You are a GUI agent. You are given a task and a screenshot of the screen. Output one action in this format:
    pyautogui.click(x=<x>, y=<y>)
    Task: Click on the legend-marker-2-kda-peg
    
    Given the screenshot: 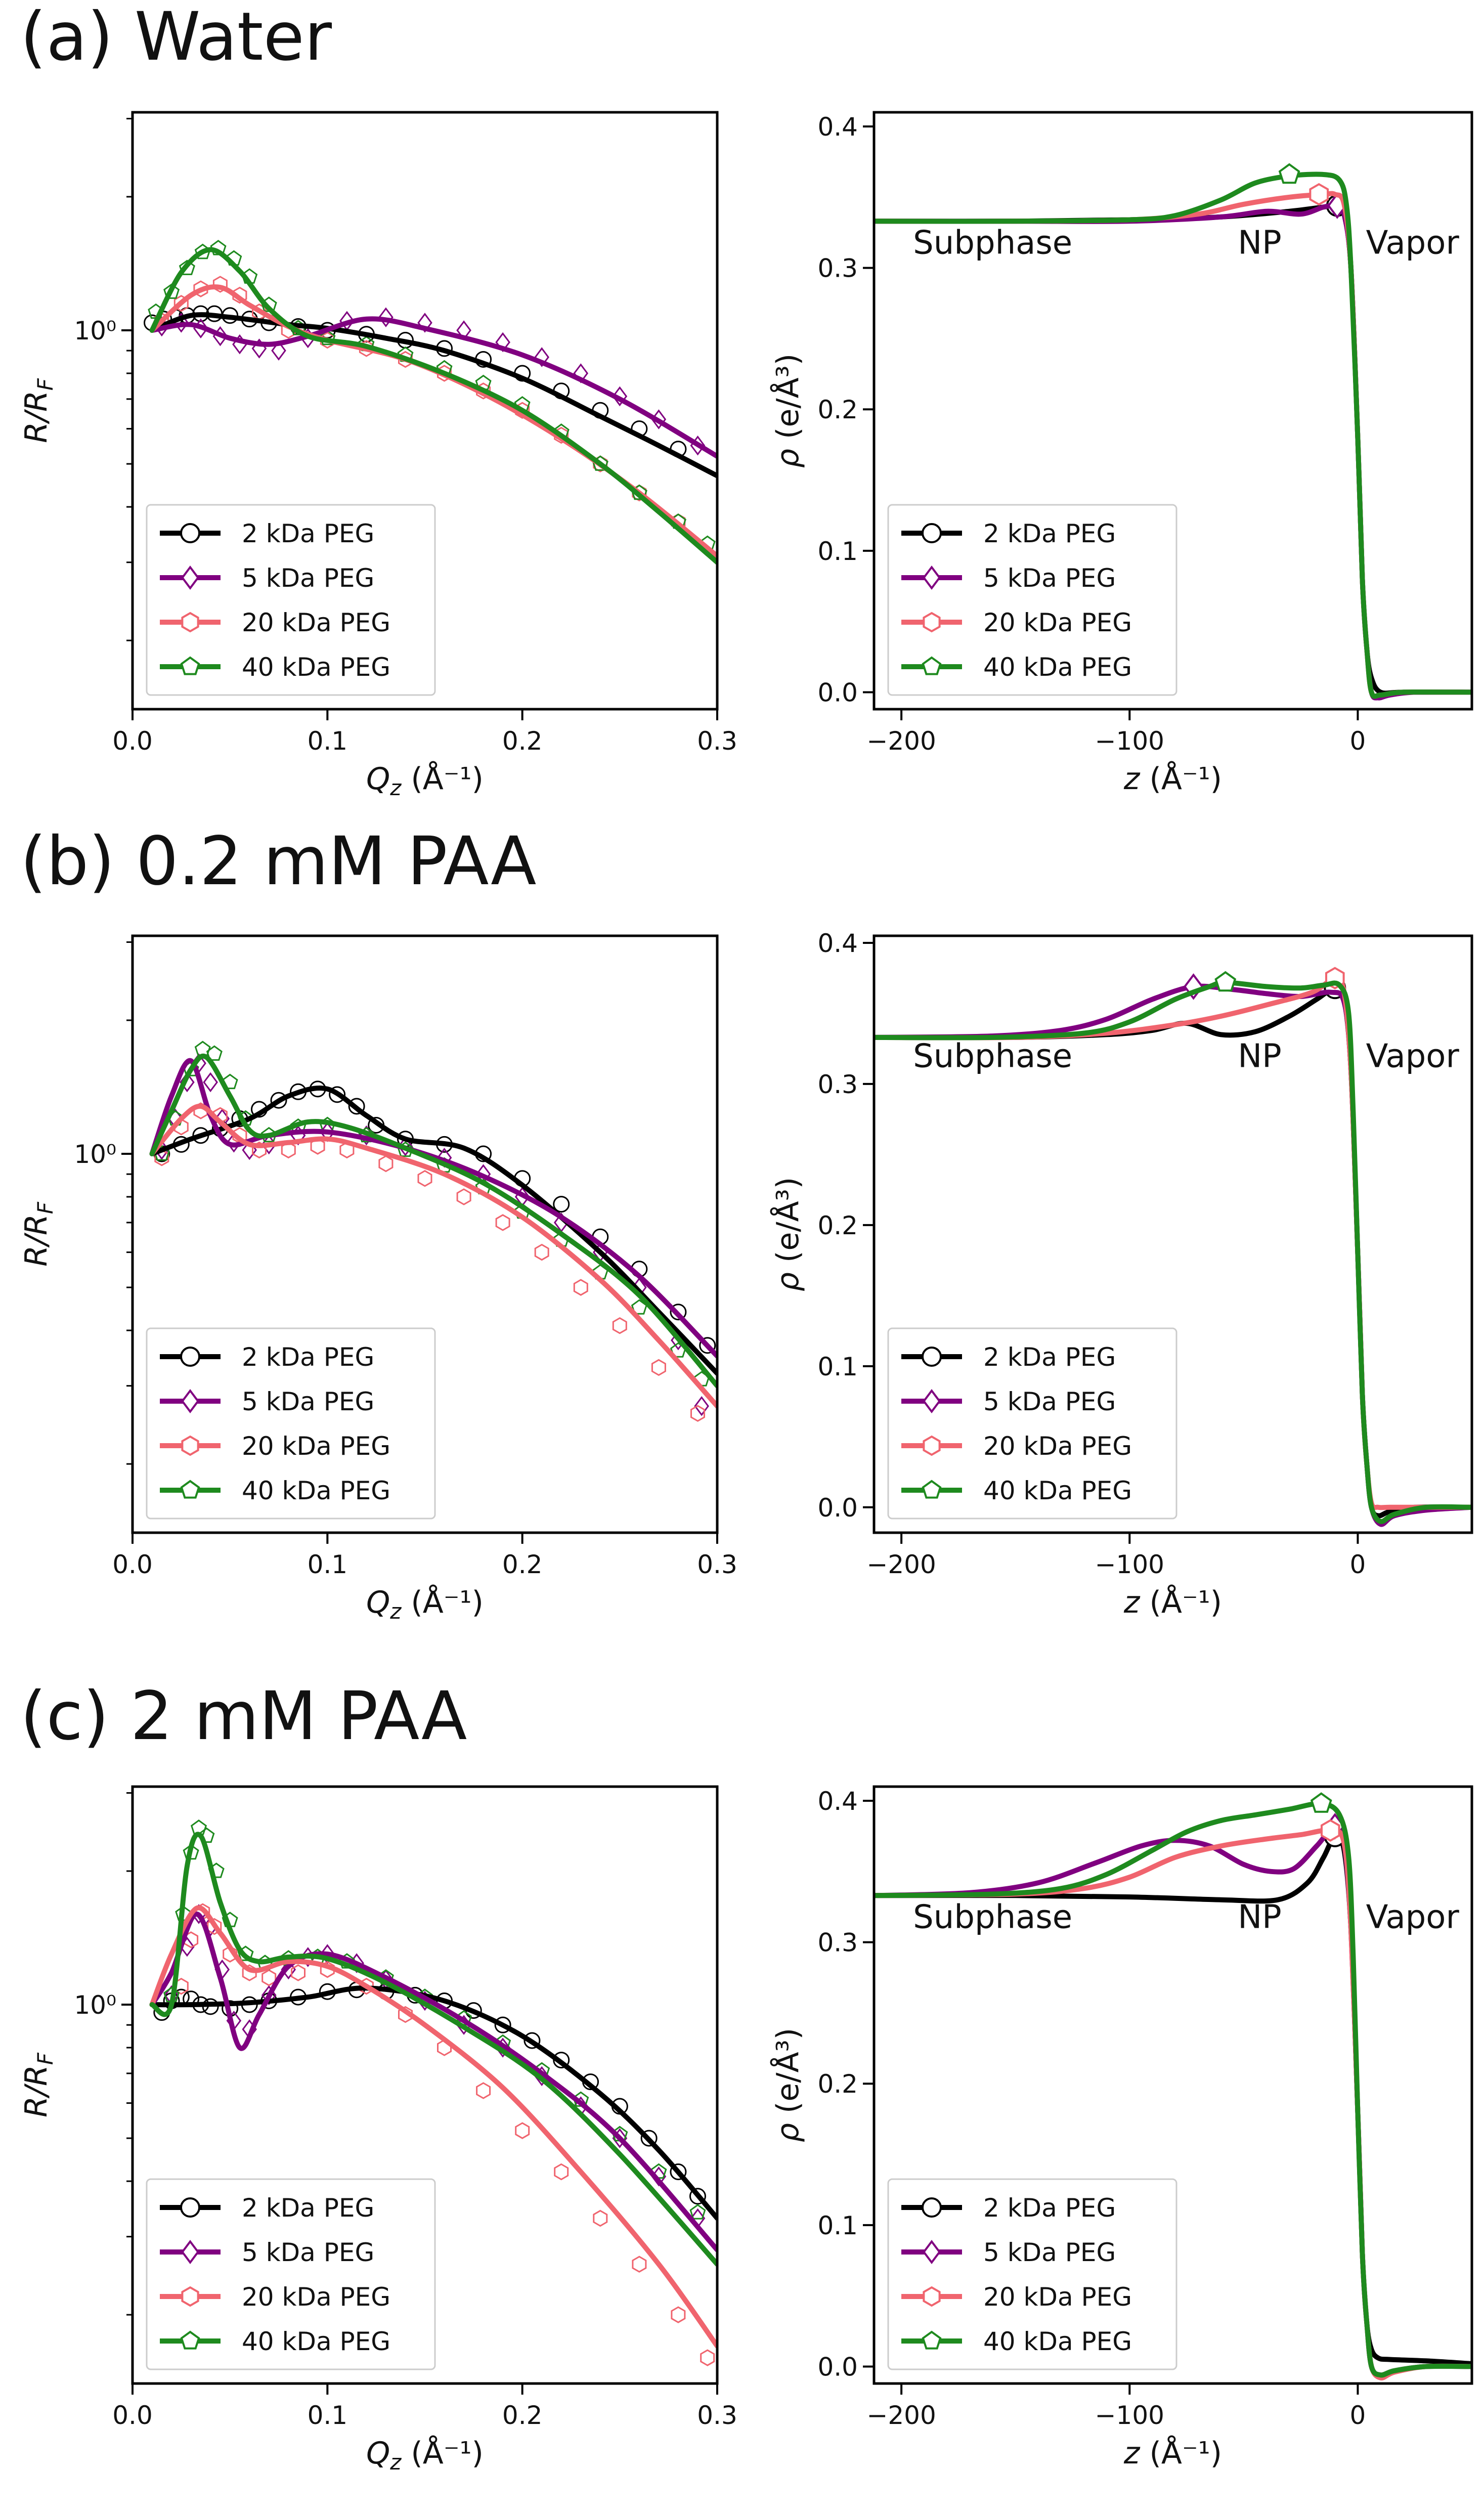 What is the action you would take?
    pyautogui.click(x=932, y=533)
    